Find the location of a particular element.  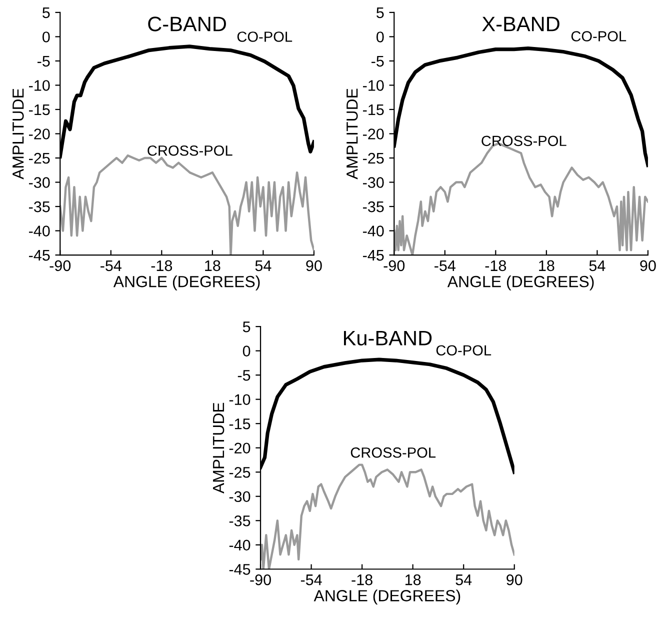

chart-title: C-BAND is located at coordinates (187, 24).